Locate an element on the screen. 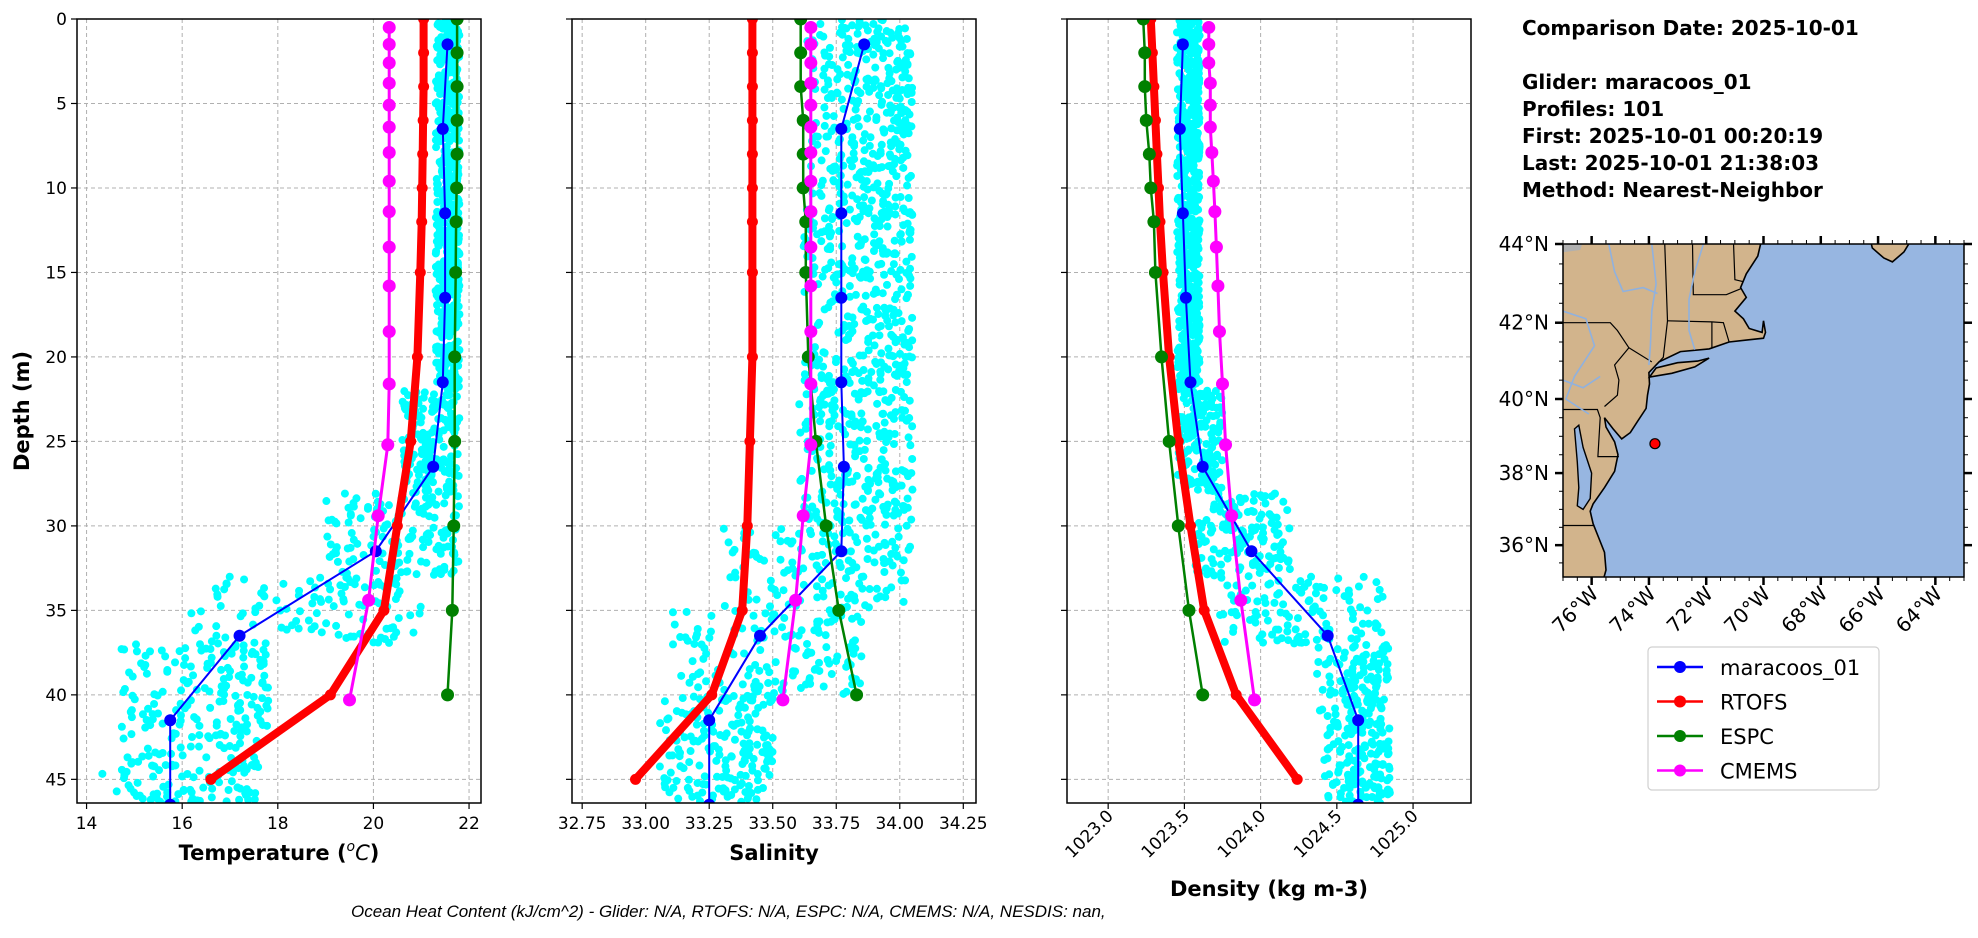 This screenshot has width=1978, height=938. series-line-glider is located at coordinates (787, 423).